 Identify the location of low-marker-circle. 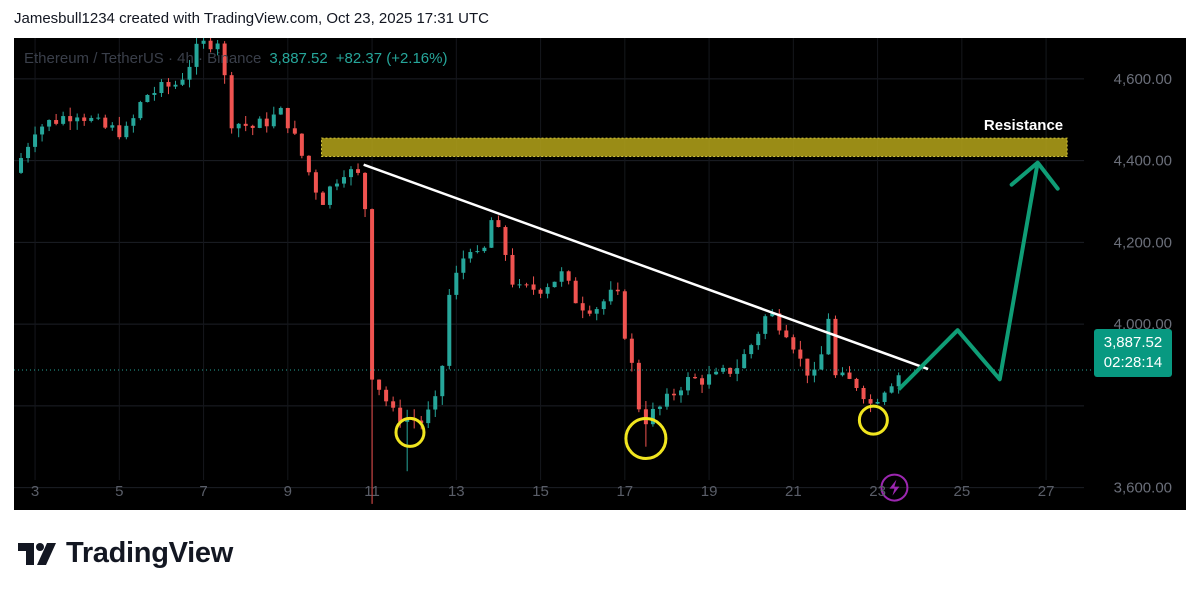
(873, 420).